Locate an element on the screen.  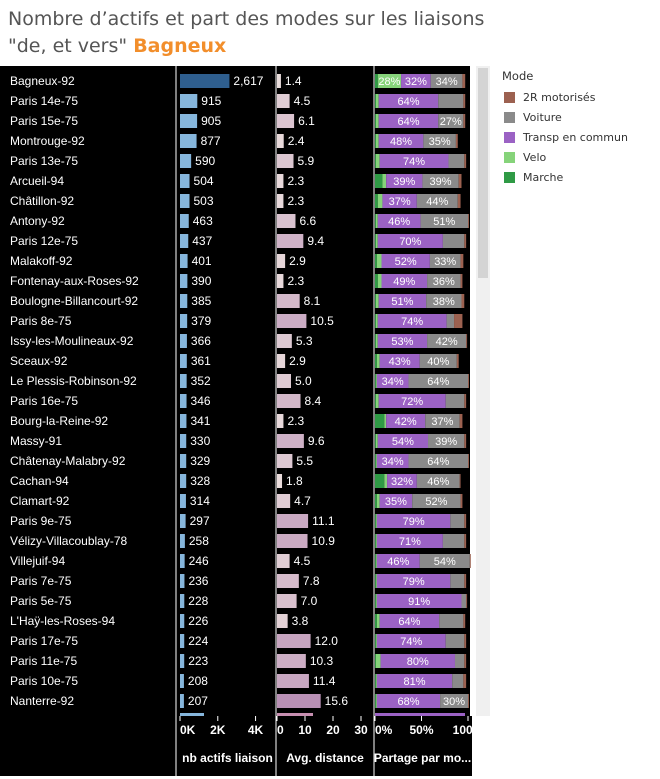
distance-value-label: 10.3 is located at coordinates (322, 661).